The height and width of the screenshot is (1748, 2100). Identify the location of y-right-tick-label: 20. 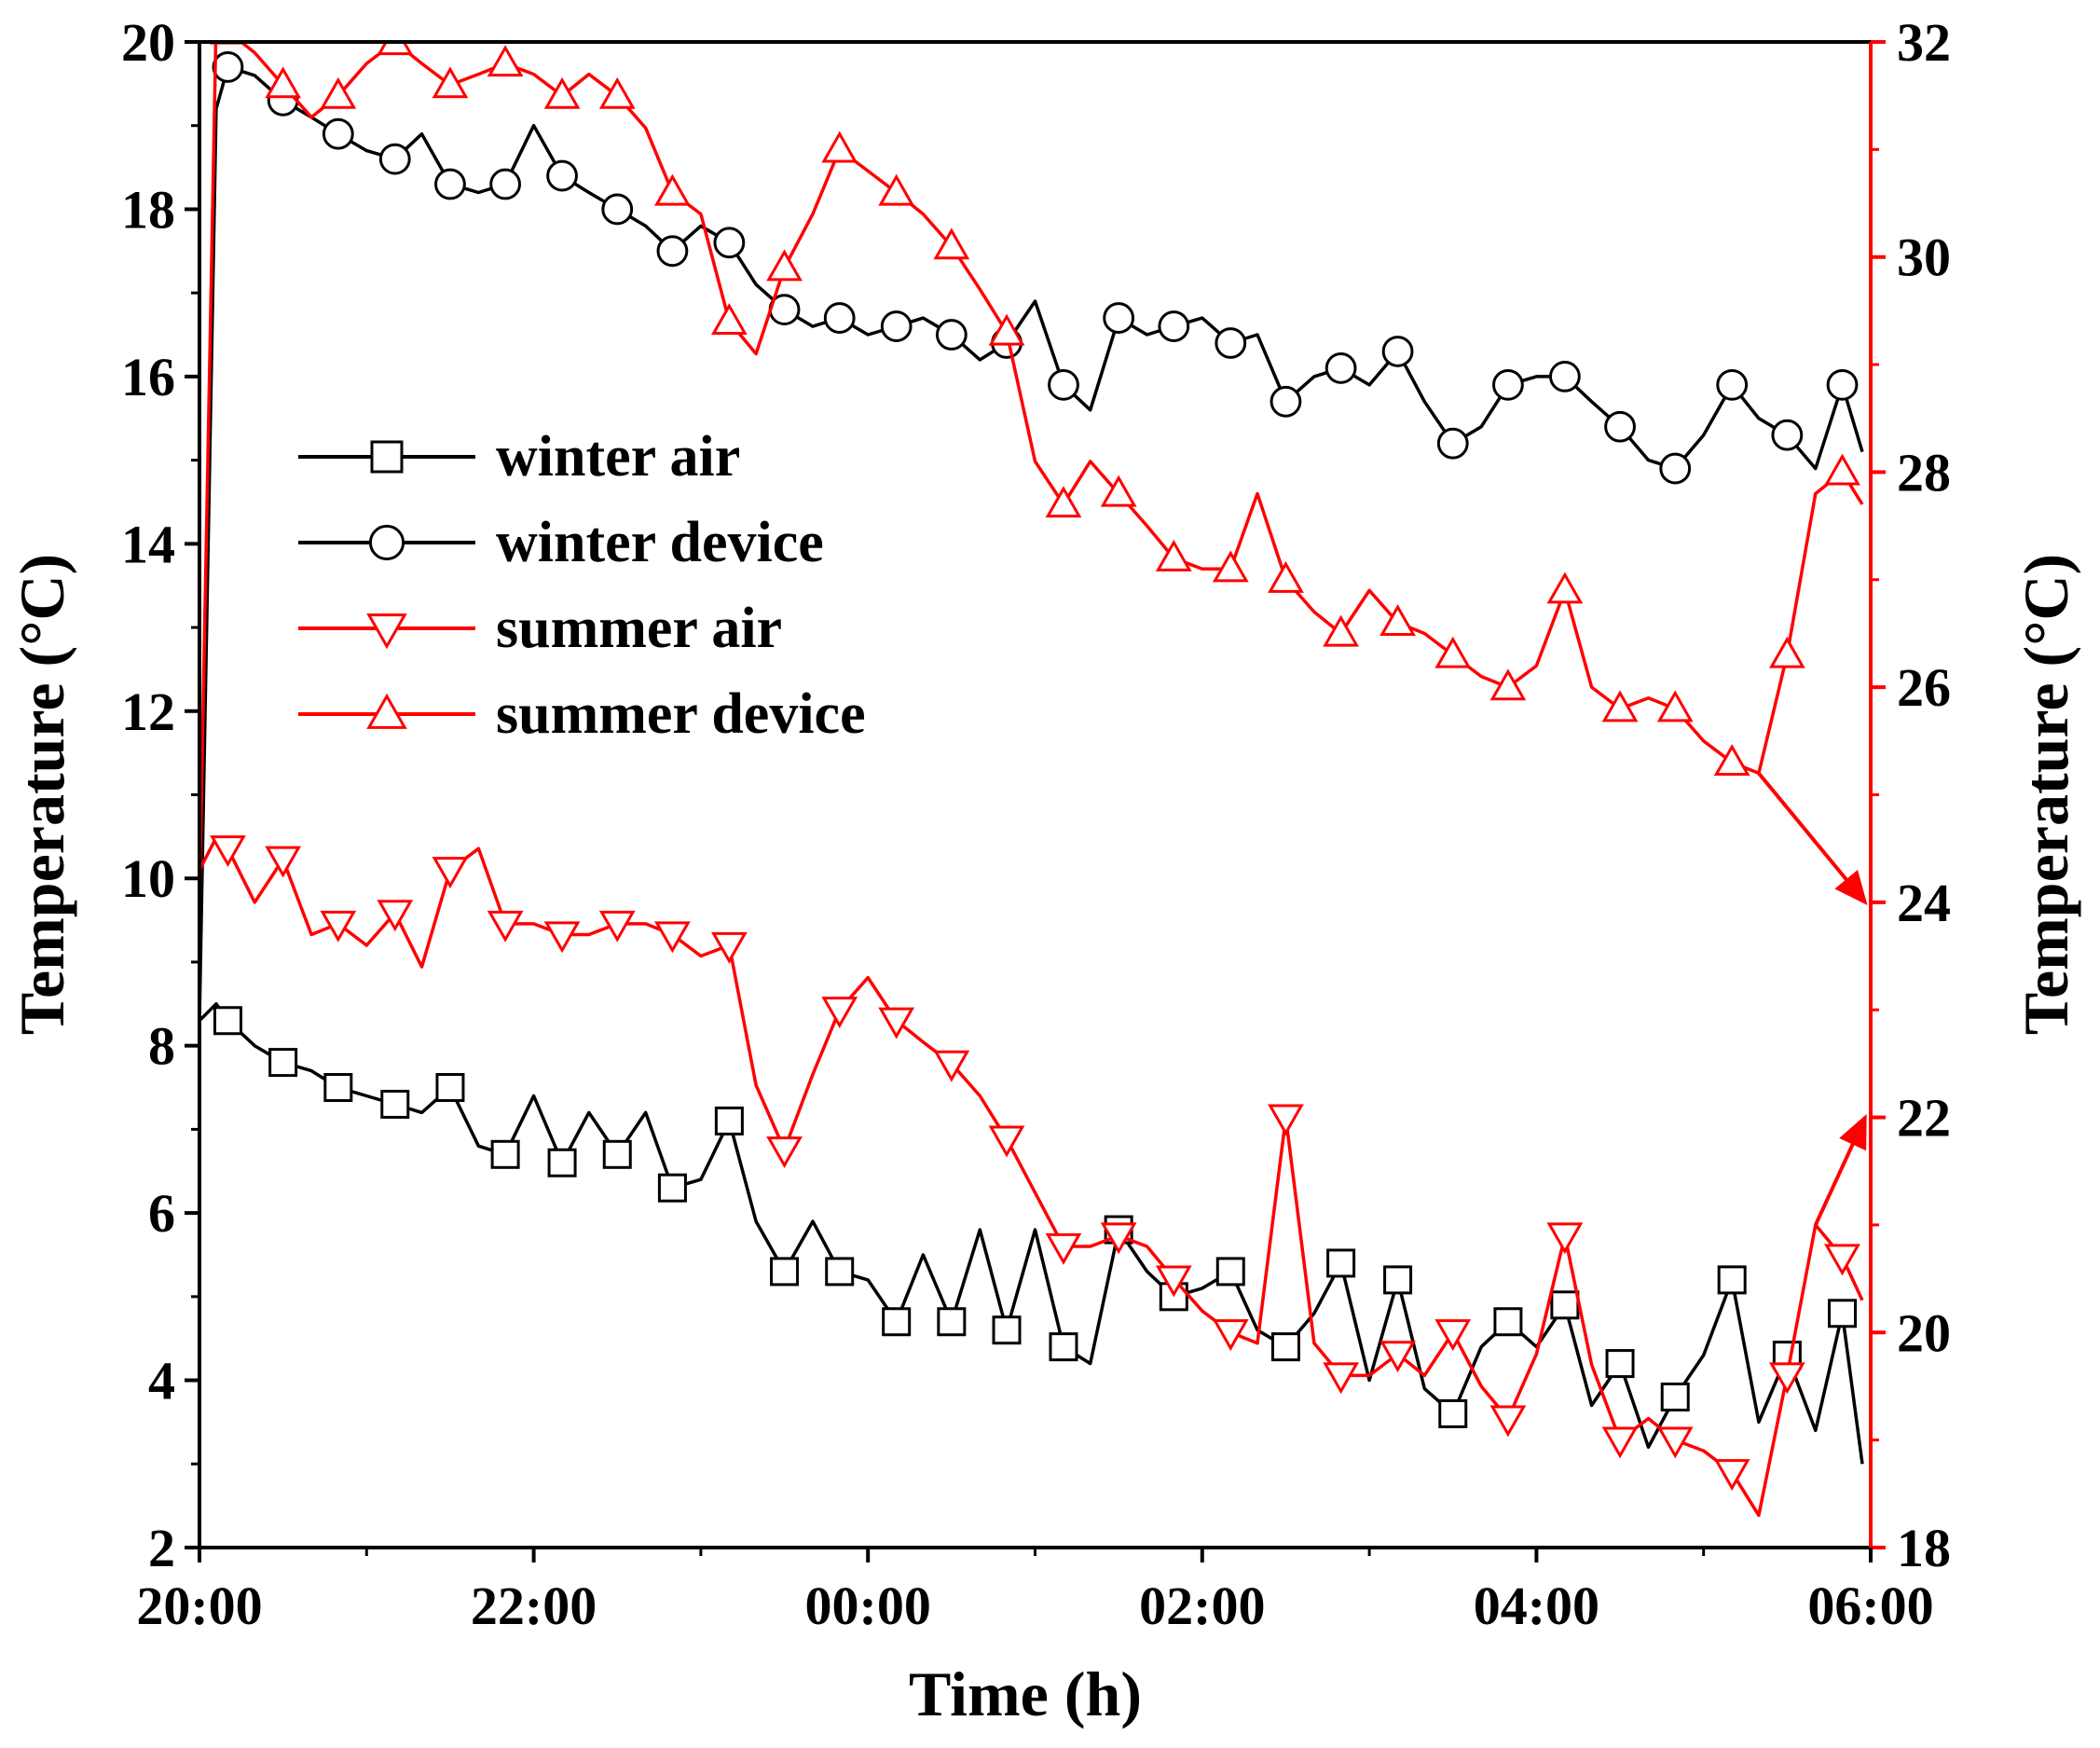
(1924, 1332).